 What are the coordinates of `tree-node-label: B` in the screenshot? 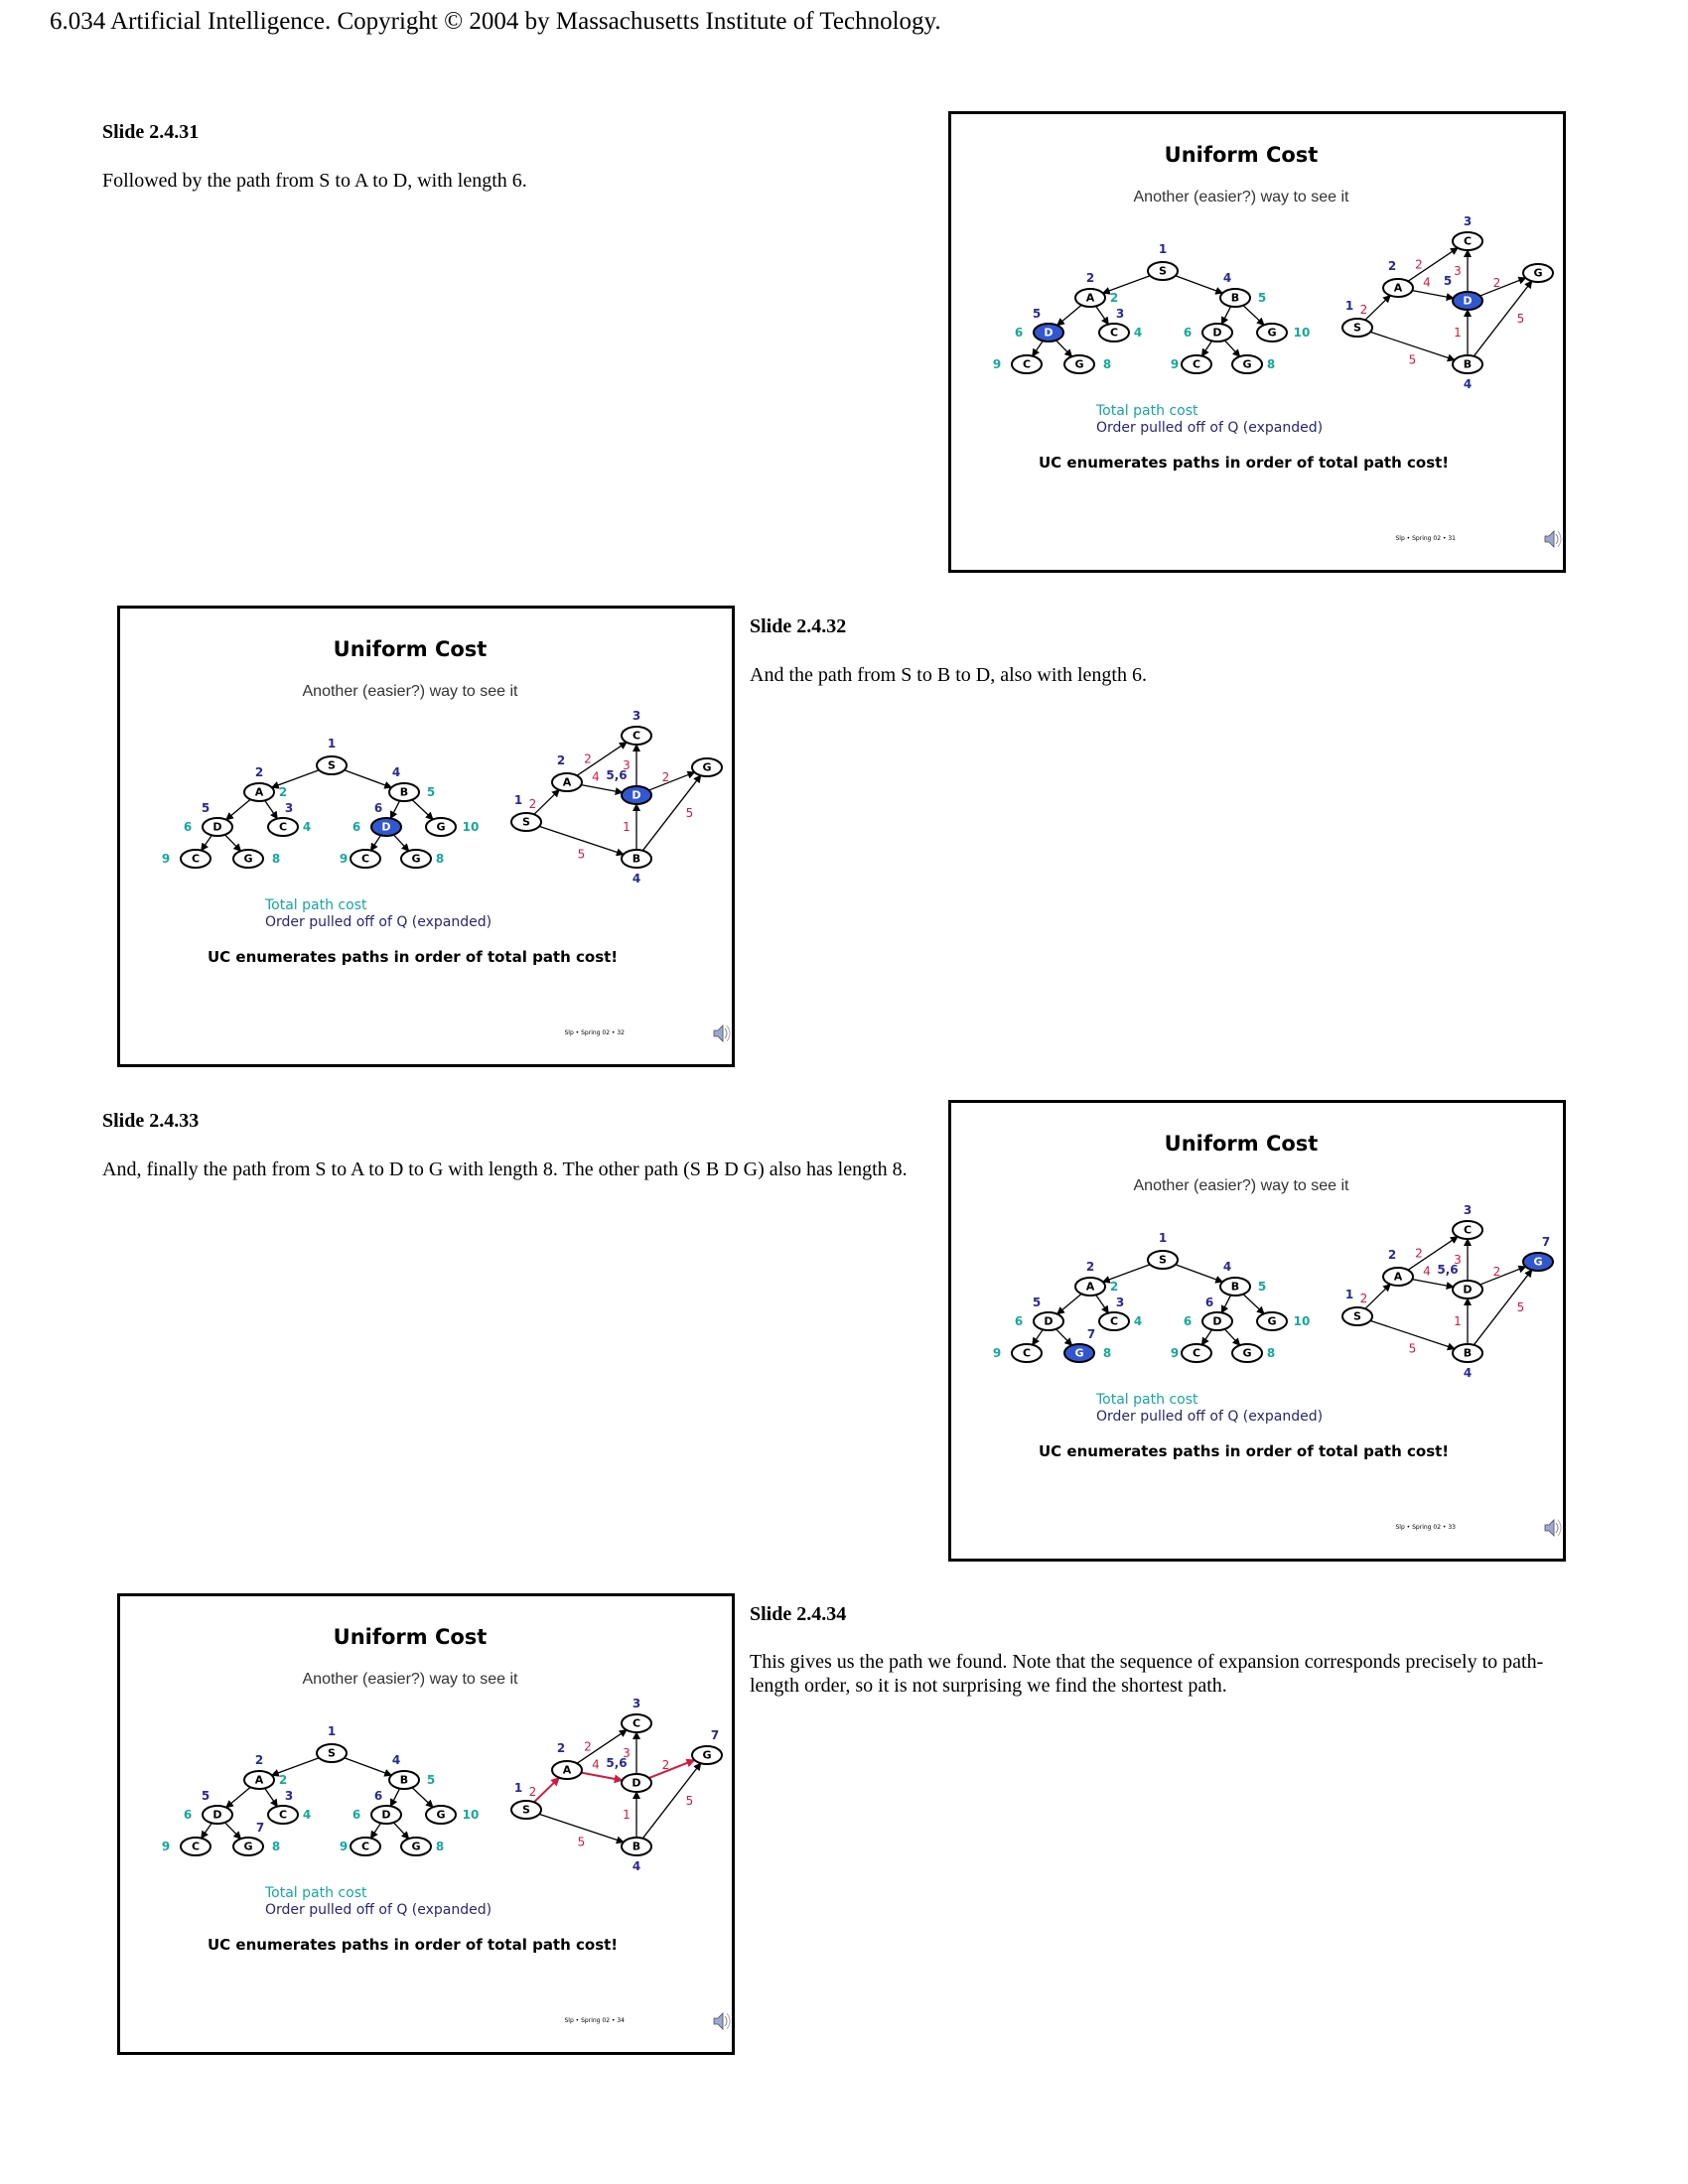 It's located at (1235, 298).